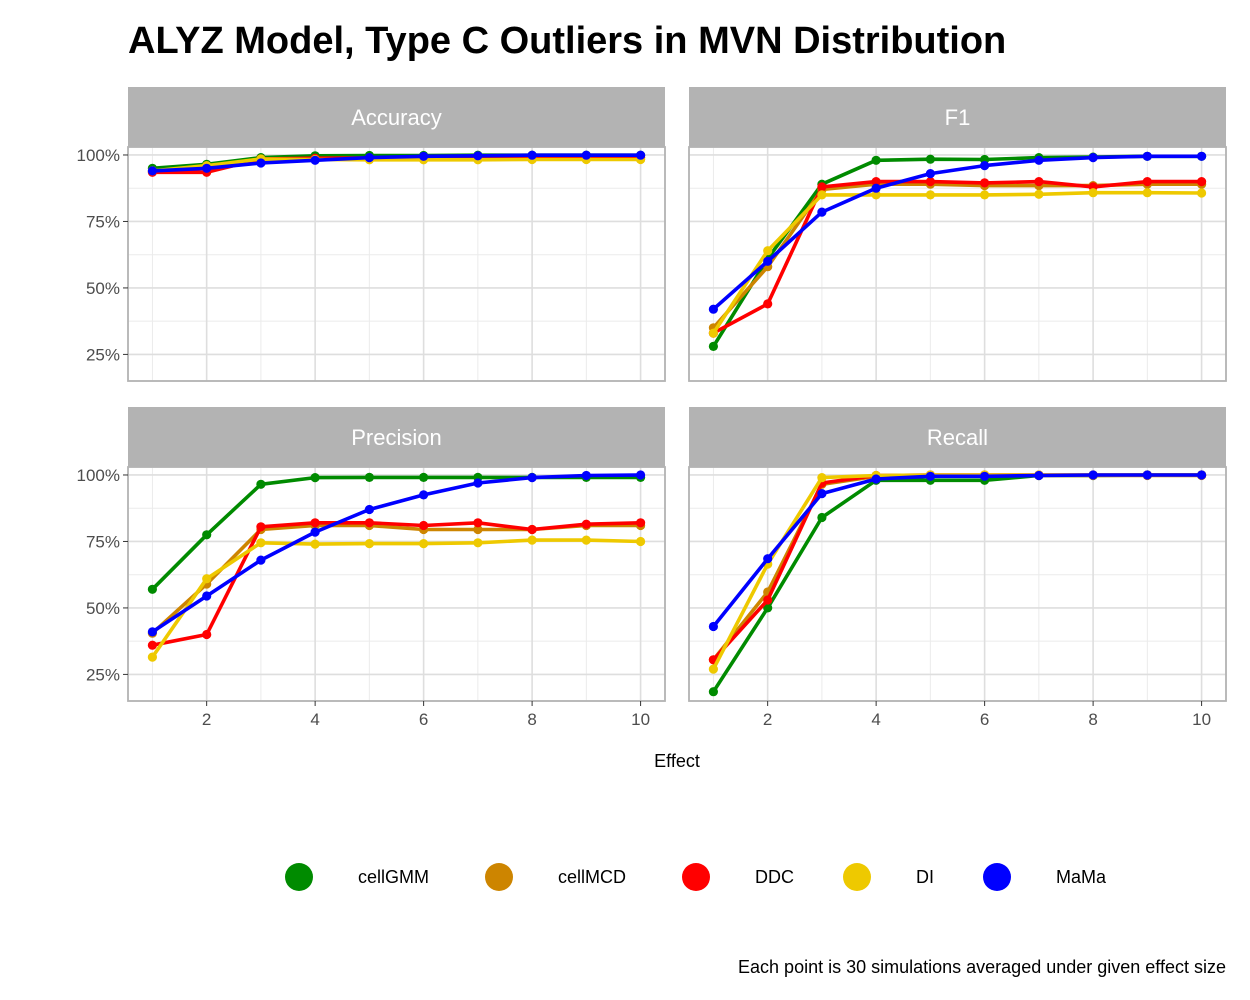 Image resolution: width=1250 pixels, height=1000 pixels. I want to click on series-line-mama-accuracy, so click(396, 163).